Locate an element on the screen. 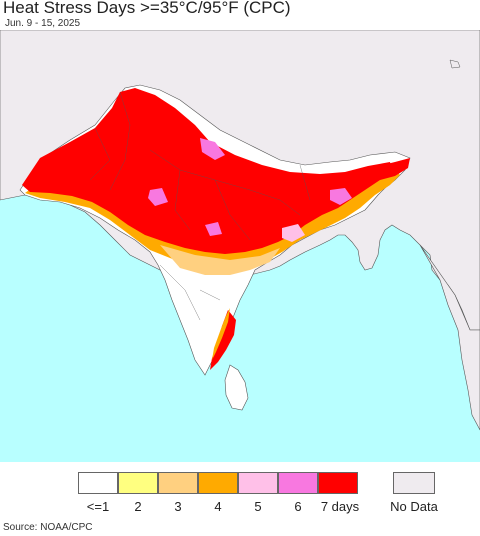 This screenshot has height=536, width=480. legend-label: 3 is located at coordinates (178, 506).